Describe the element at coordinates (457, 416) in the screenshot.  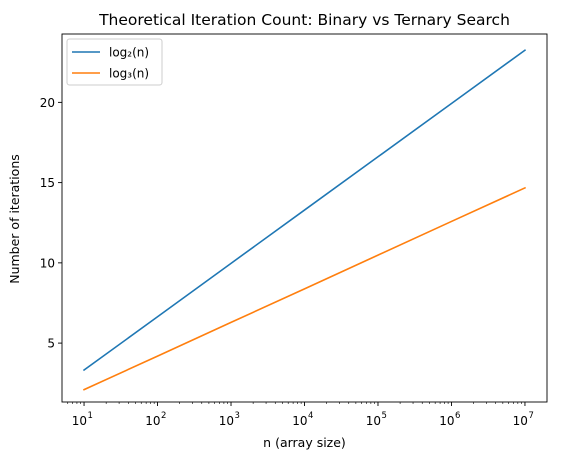
I see `x-tick-exponent: 6` at that location.